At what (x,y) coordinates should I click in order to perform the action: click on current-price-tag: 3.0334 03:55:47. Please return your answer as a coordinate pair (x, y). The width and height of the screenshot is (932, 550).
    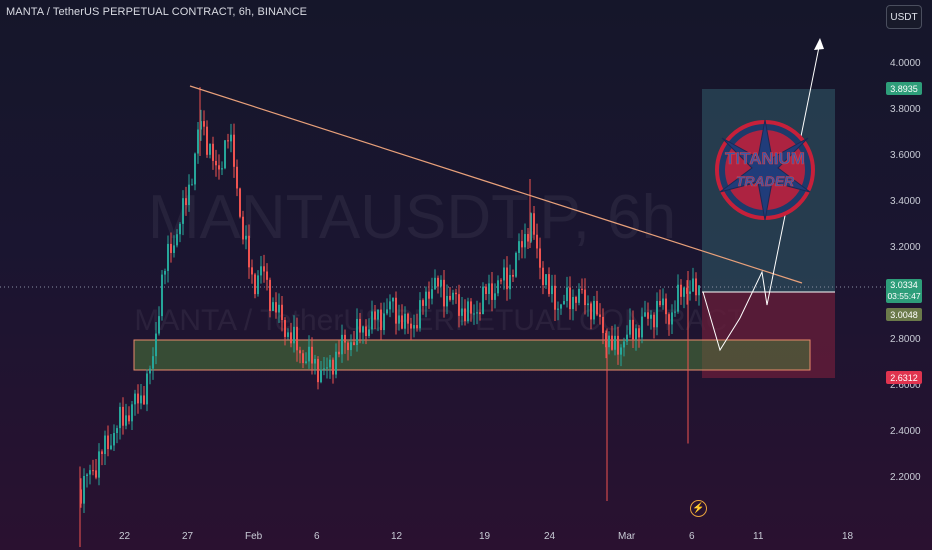
    Looking at the image, I should click on (904, 291).